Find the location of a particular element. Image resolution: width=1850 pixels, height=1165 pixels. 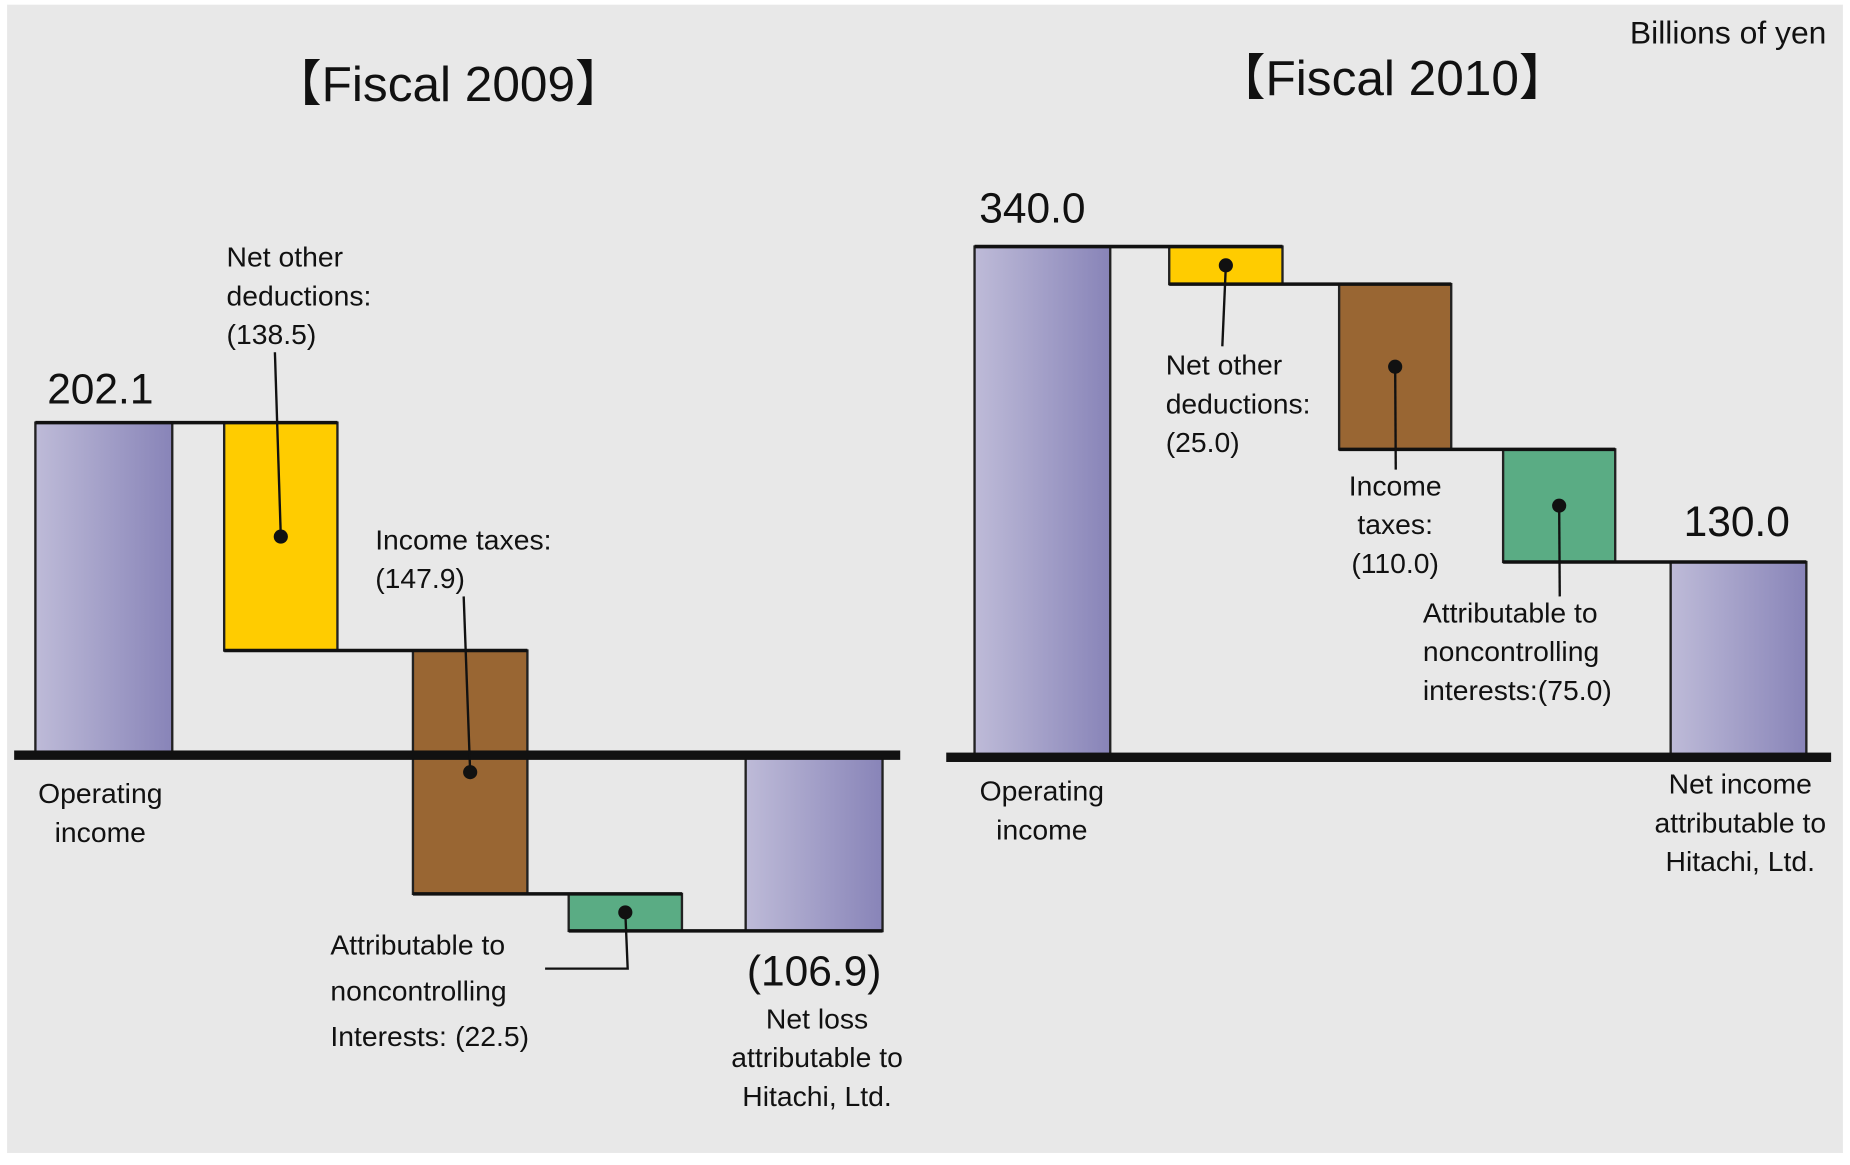

value-label: 130.0 is located at coordinates (1737, 521).